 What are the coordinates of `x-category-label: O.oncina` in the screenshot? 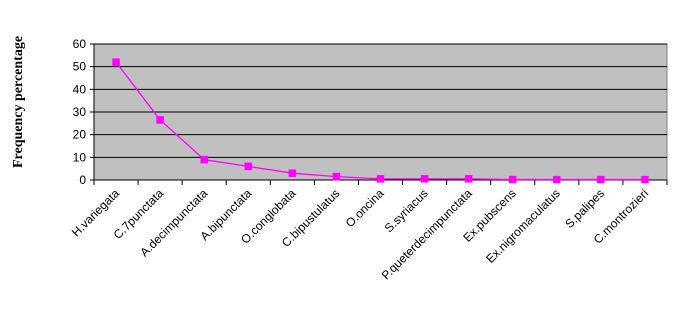 It's located at (365, 208).